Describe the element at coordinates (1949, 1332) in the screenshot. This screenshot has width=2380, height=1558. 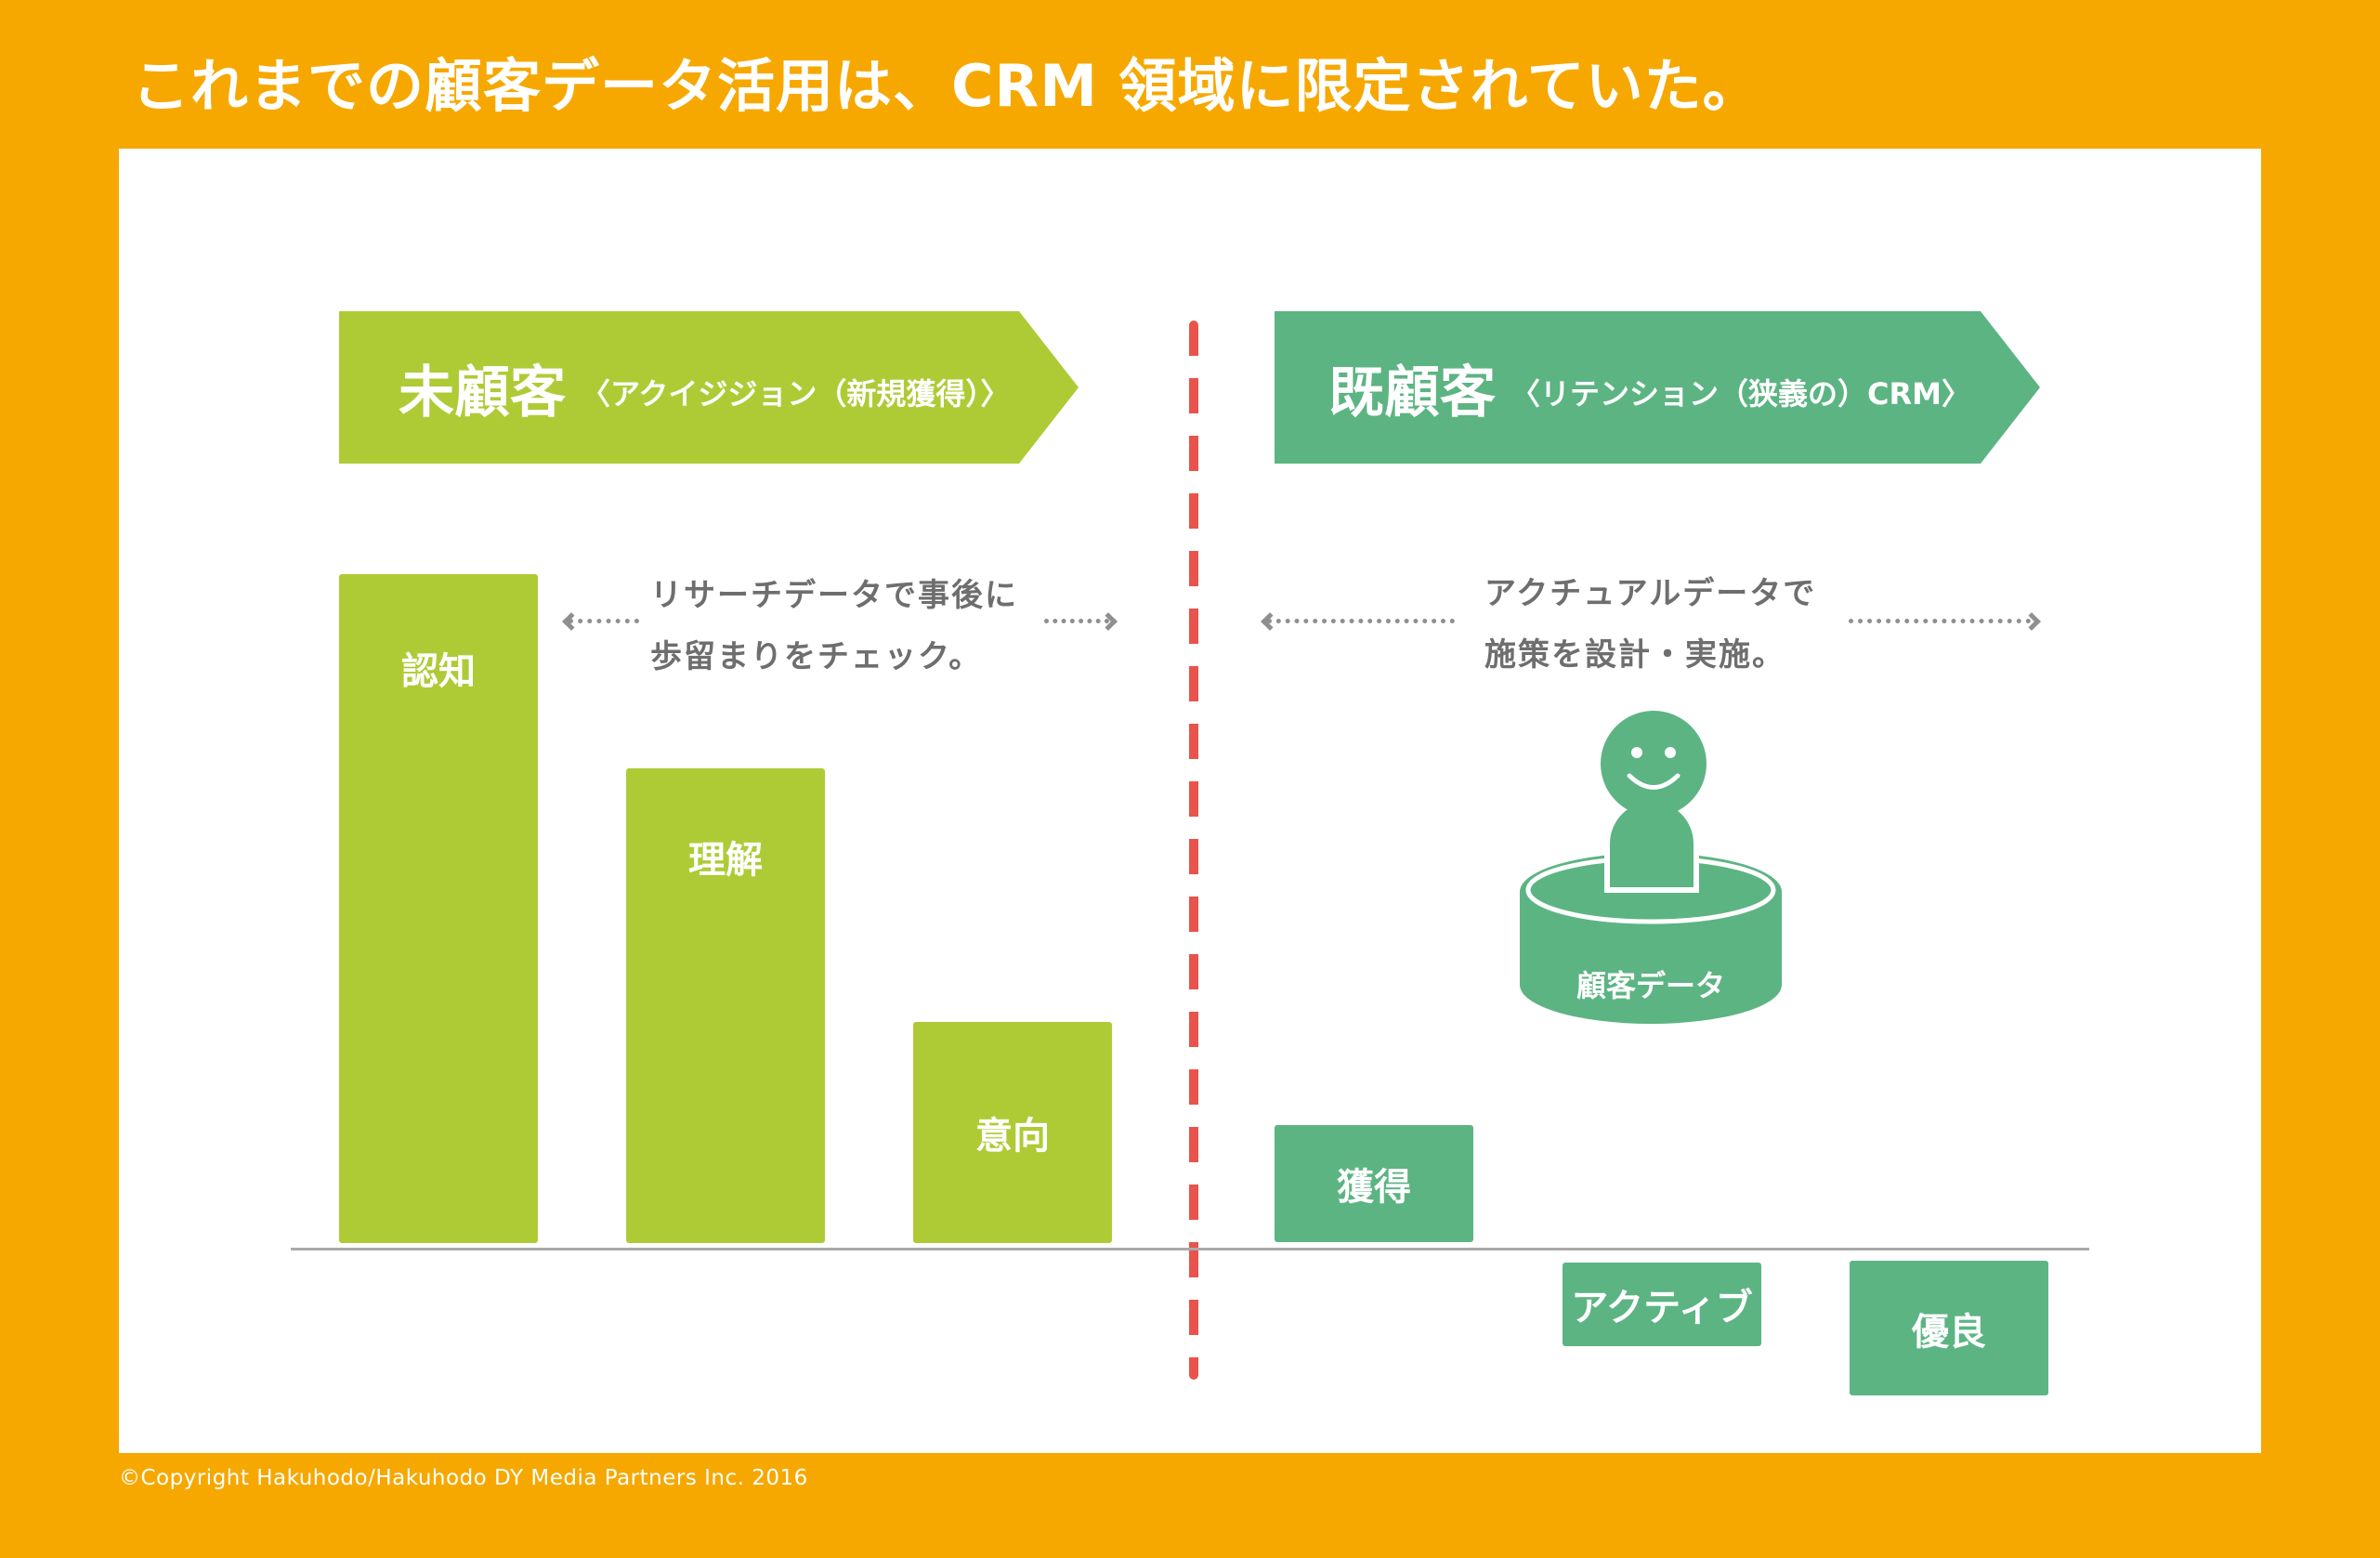
I see `box-loyal-label: 優良` at that location.